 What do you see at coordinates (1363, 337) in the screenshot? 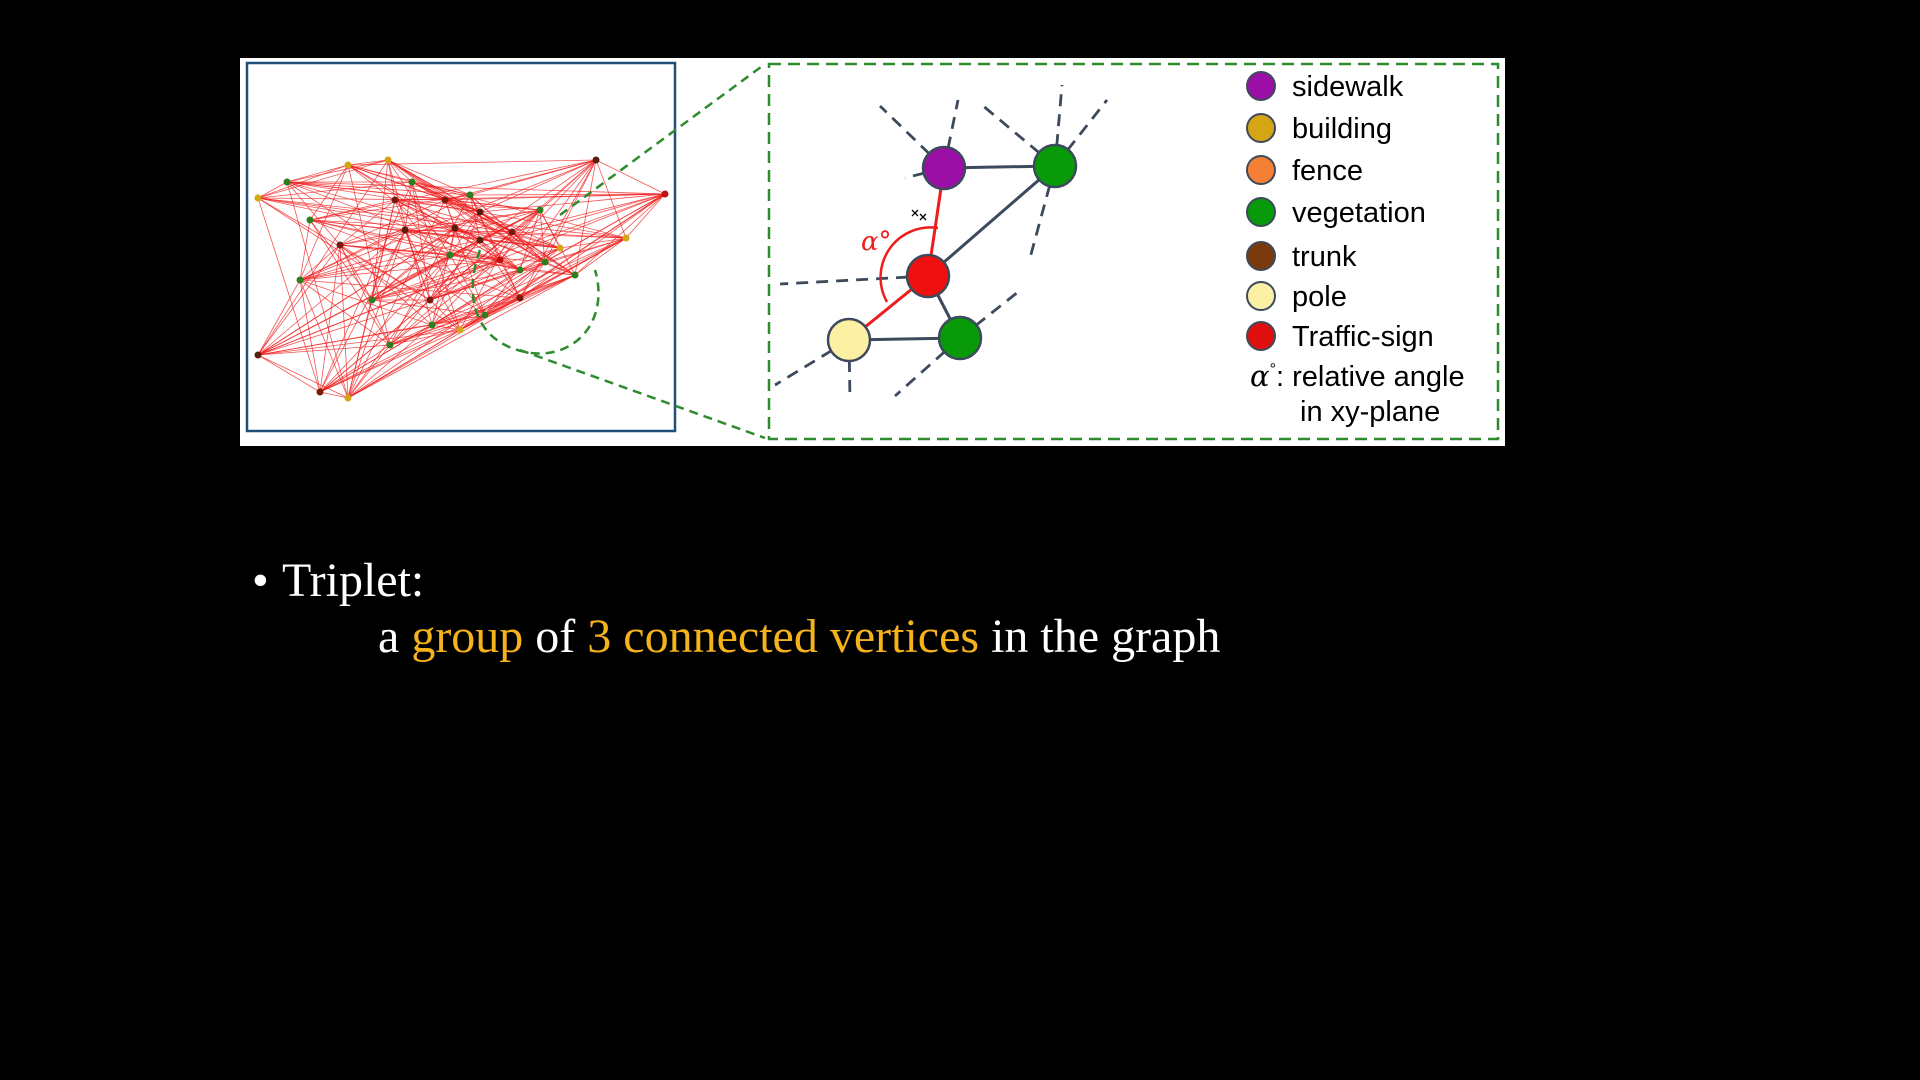
I see `legend-label-traffic-sign: Traffic-sign` at bounding box center [1363, 337].